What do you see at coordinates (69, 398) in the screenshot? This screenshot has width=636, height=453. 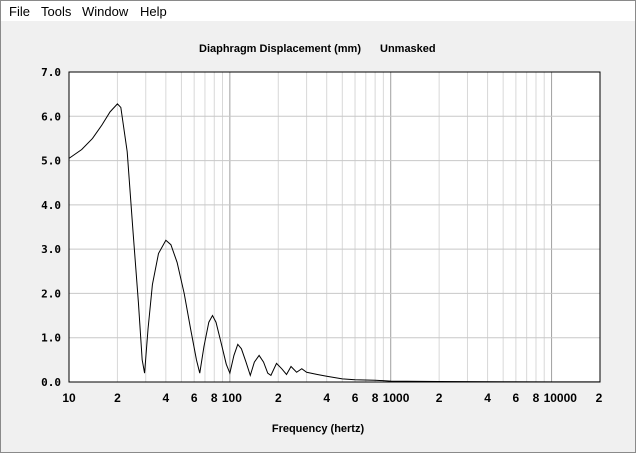 I see `x-tick-label: 10` at bounding box center [69, 398].